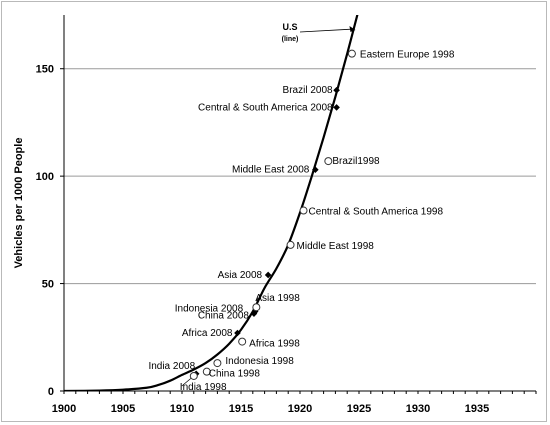 The image size is (550, 425). I want to click on point-brazil-2008, so click(336, 90).